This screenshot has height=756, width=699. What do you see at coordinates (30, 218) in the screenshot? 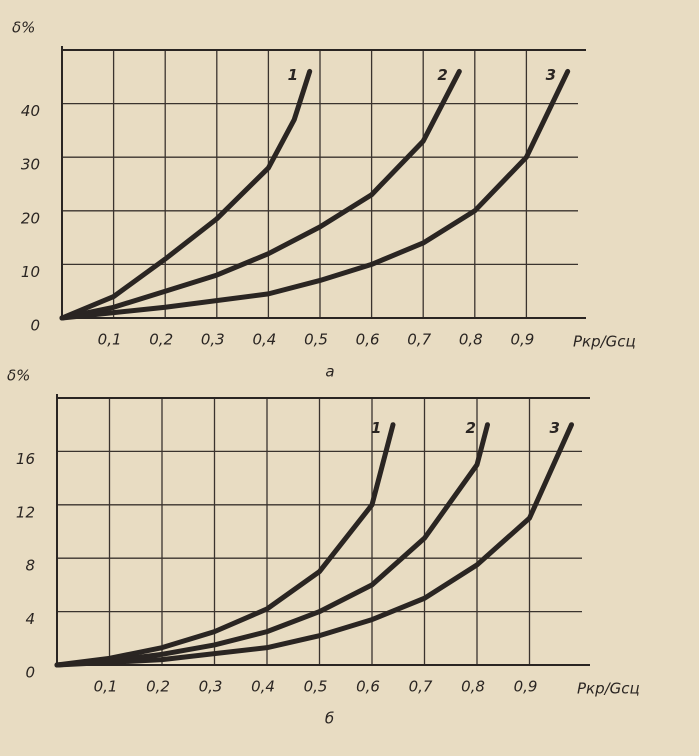
I see `y-tick-label: 20` at bounding box center [30, 218].